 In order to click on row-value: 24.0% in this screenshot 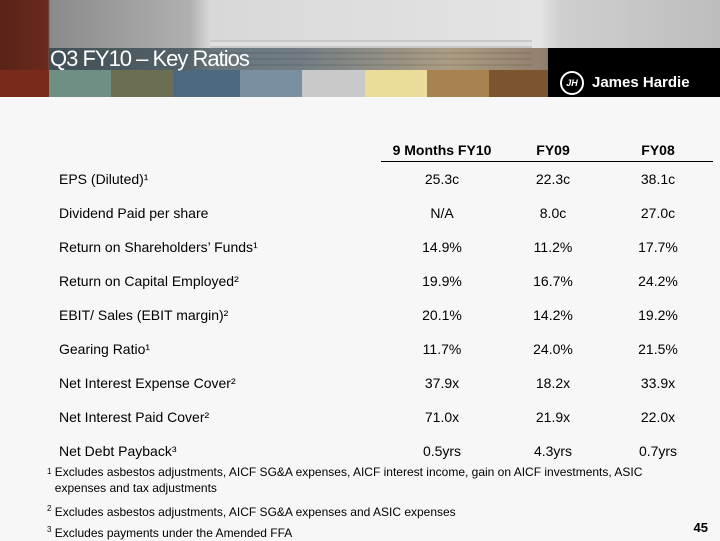, I will do `click(553, 349)`.